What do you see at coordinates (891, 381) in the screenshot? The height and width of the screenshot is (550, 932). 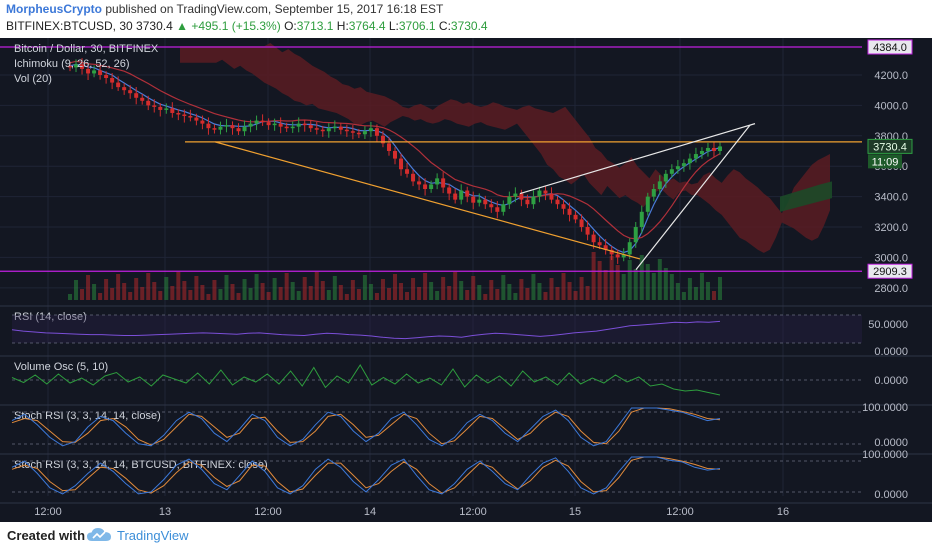 I see `volume-osc-tick: 0.0000` at bounding box center [891, 381].